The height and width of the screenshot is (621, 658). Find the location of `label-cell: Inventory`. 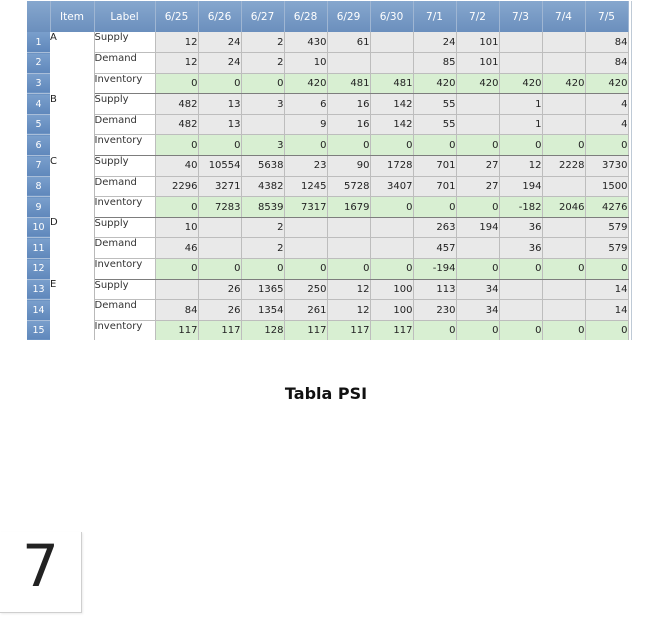

label-cell: Inventory is located at coordinates (125, 145).